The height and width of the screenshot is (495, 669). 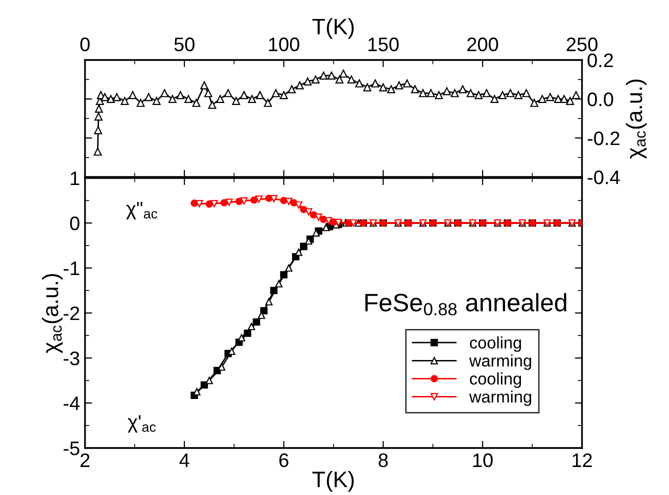 I want to click on x-tick-label: 2, so click(x=85, y=460).